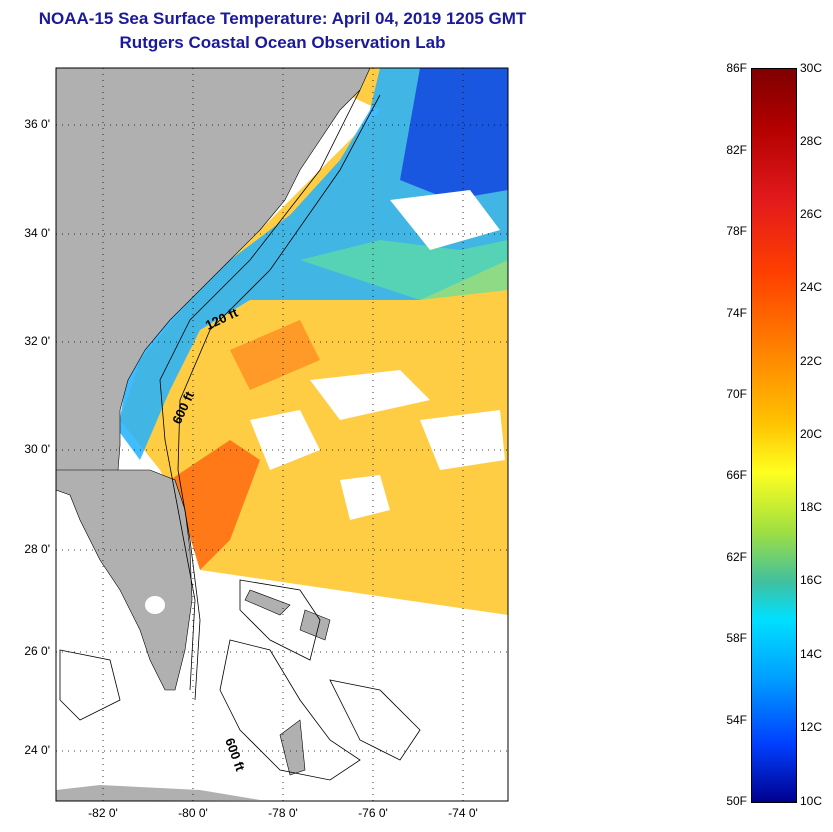 This screenshot has width=833, height=832. Describe the element at coordinates (736, 231) in the screenshot. I see `colorbar-f-78: 78F` at that location.